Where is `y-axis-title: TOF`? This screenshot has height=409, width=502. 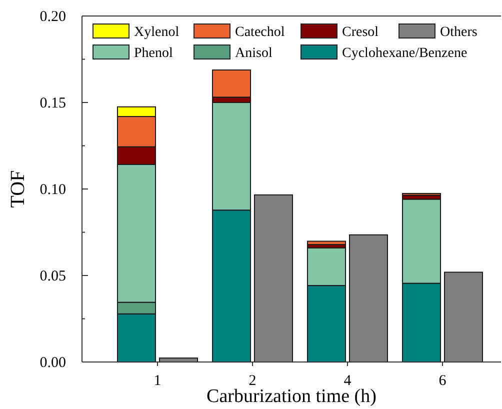 y-axis-title: TOF is located at coordinates (18, 189).